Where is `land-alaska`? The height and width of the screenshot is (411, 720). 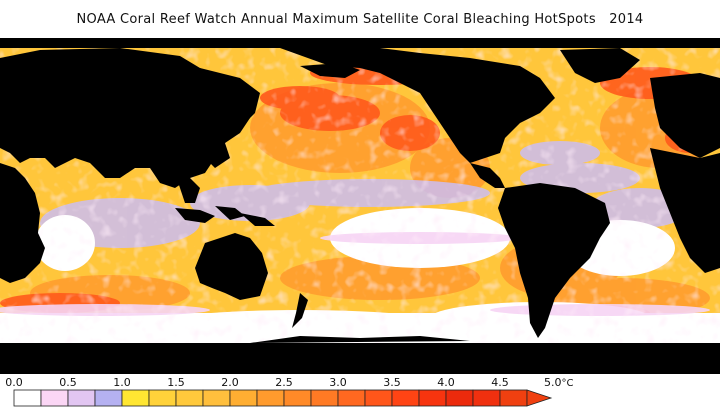 land-alaska is located at coordinates (330, 70).